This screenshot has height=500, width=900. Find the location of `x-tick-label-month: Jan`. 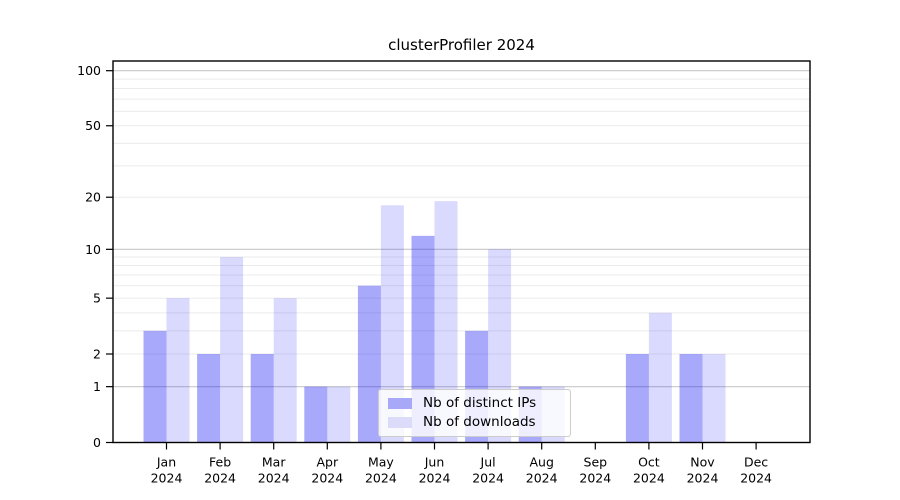

x-tick-label-month: Jan is located at coordinates (166, 462).